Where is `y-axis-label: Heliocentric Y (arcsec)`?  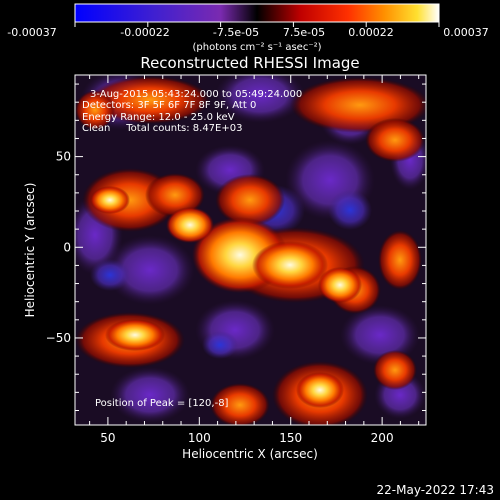
y-axis-label: Heliocentric Y (arcsec) is located at coordinates (30, 250).